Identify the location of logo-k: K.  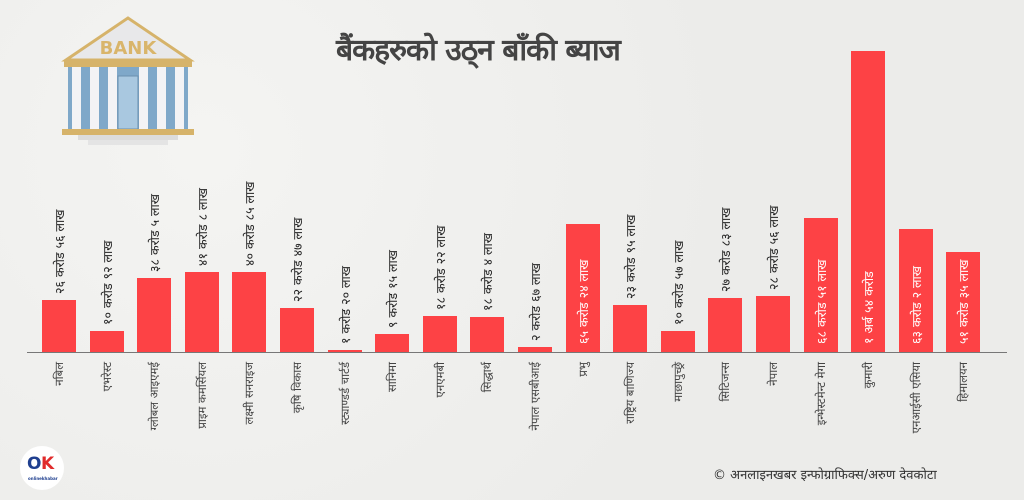
(48, 464).